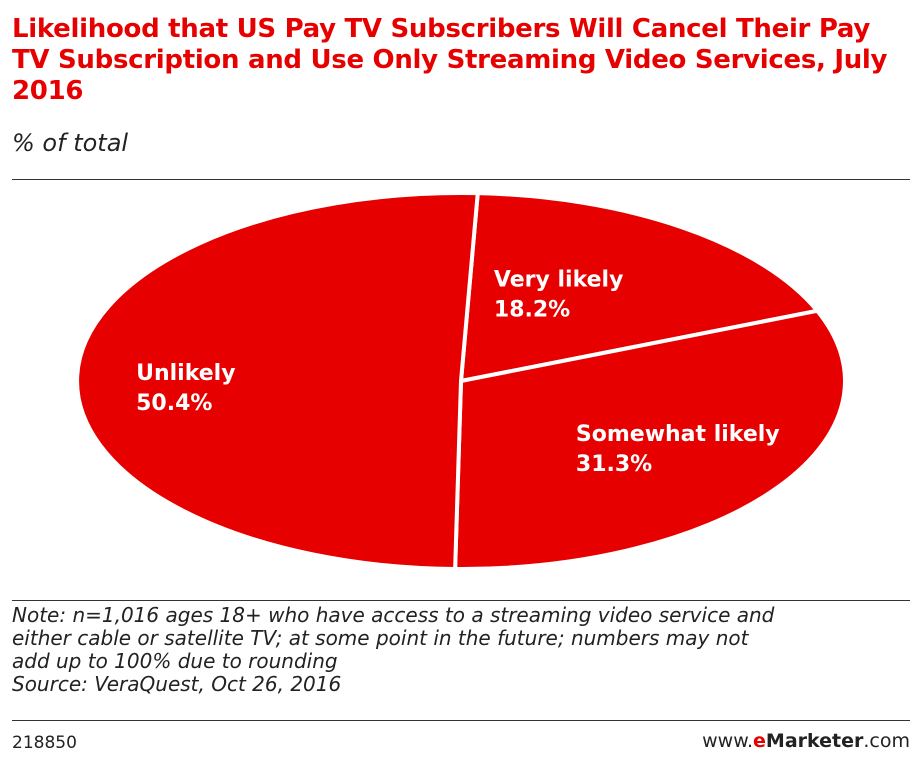  Describe the element at coordinates (728, 741) in the screenshot. I see `brand-prefix: www.` at that location.